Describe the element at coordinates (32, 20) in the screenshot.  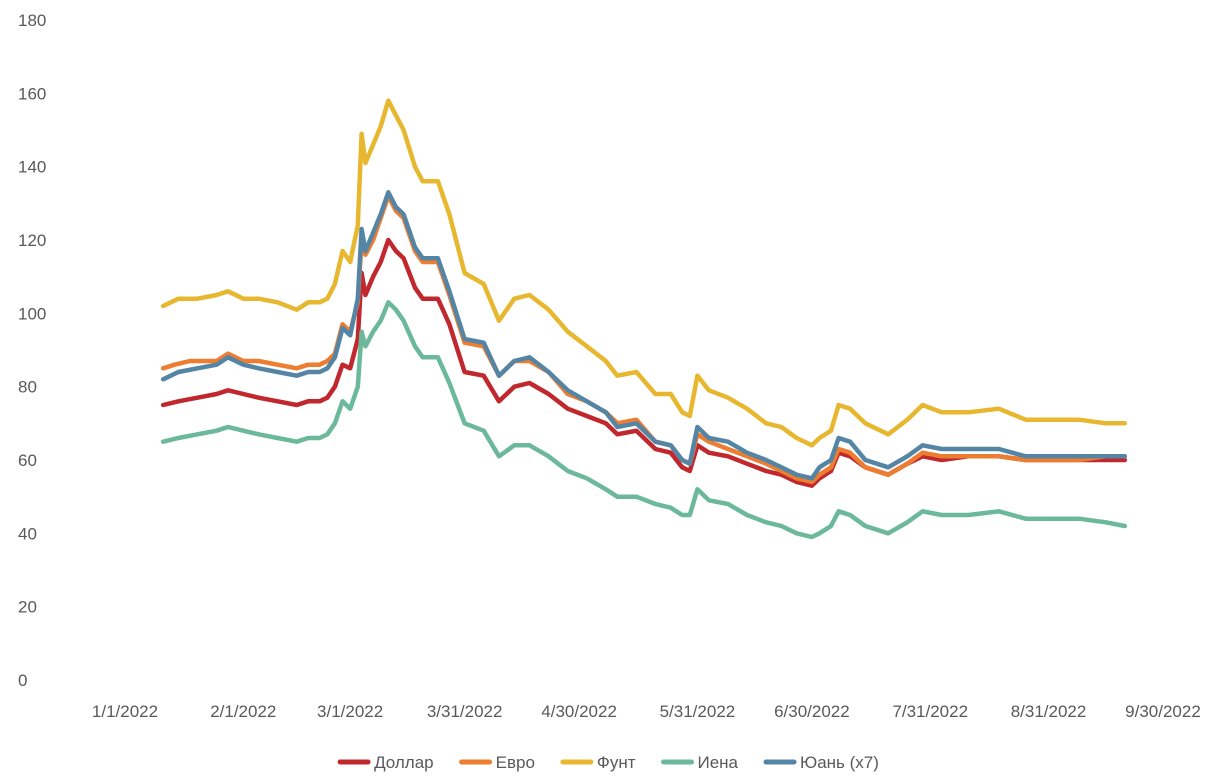
I see `y-tick-label: 180` at that location.